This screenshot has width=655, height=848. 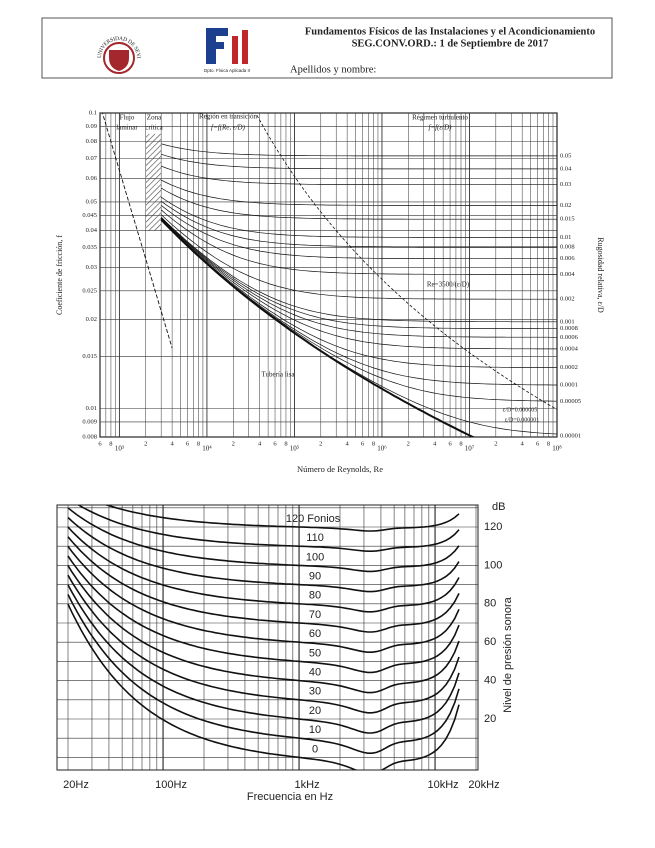 What do you see at coordinates (490, 719) in the screenshot?
I see `y-tick-label: 20` at bounding box center [490, 719].